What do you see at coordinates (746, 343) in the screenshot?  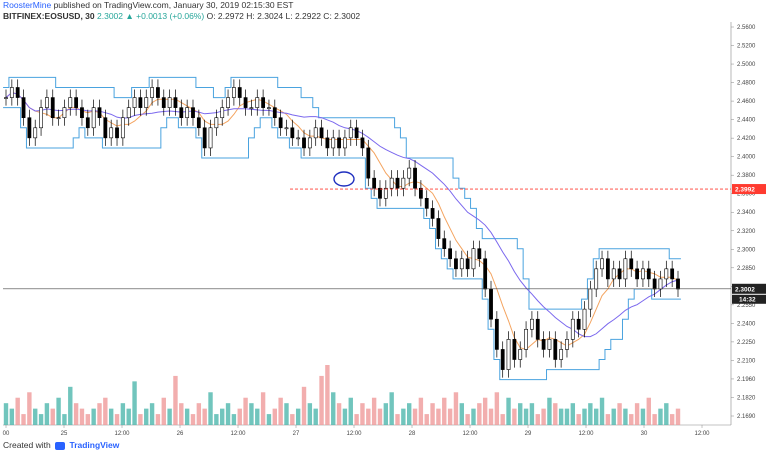 I see `y-tick-label: 2.2250` at bounding box center [746, 343].